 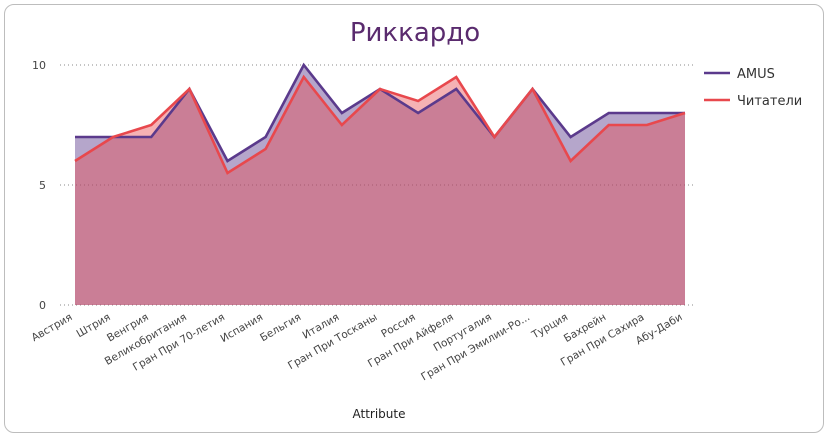 What do you see at coordinates (42, 185) in the screenshot?
I see `y-tick-label: 5` at bounding box center [42, 185].